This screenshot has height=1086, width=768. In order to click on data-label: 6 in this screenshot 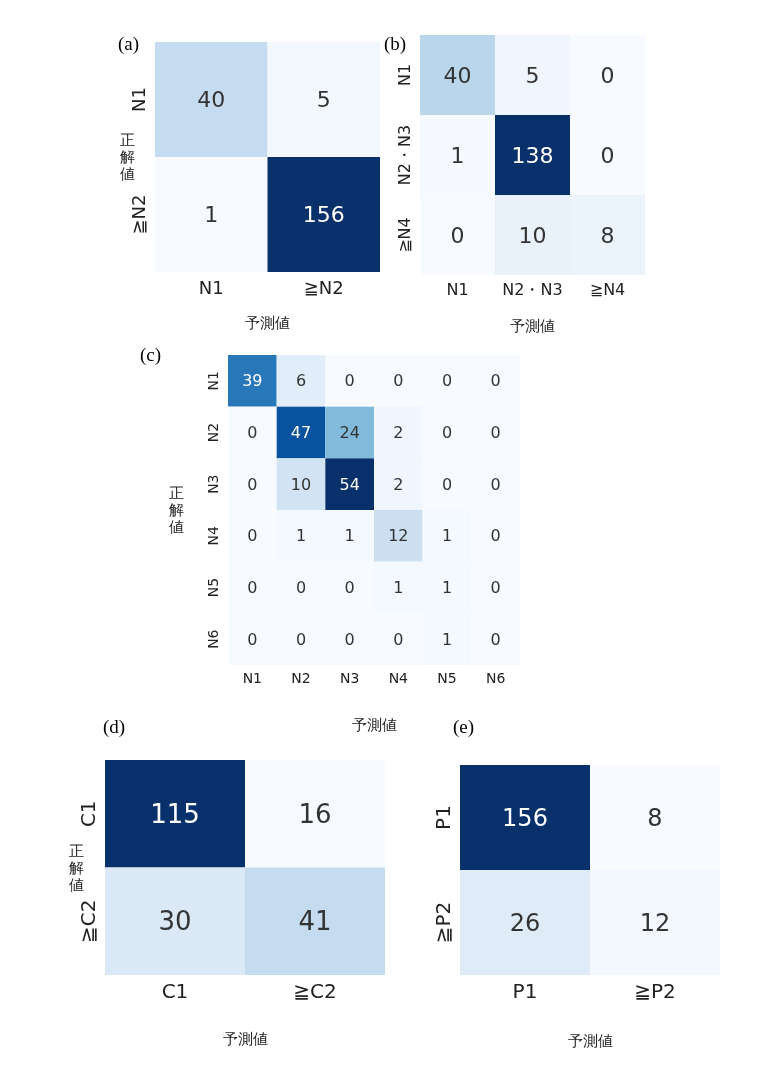, I will do `click(301, 381)`.